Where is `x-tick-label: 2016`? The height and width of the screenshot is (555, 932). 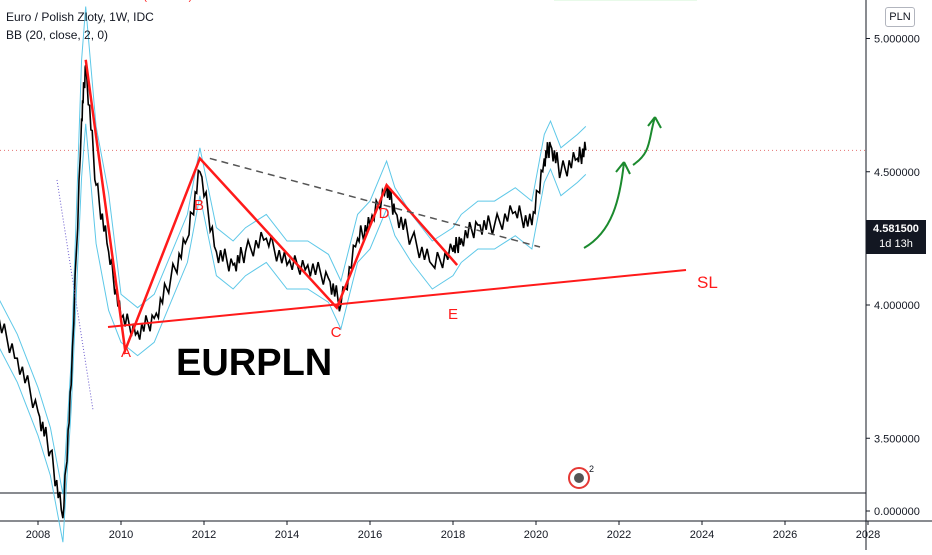
x-tick-label: 2016 is located at coordinates (370, 535).